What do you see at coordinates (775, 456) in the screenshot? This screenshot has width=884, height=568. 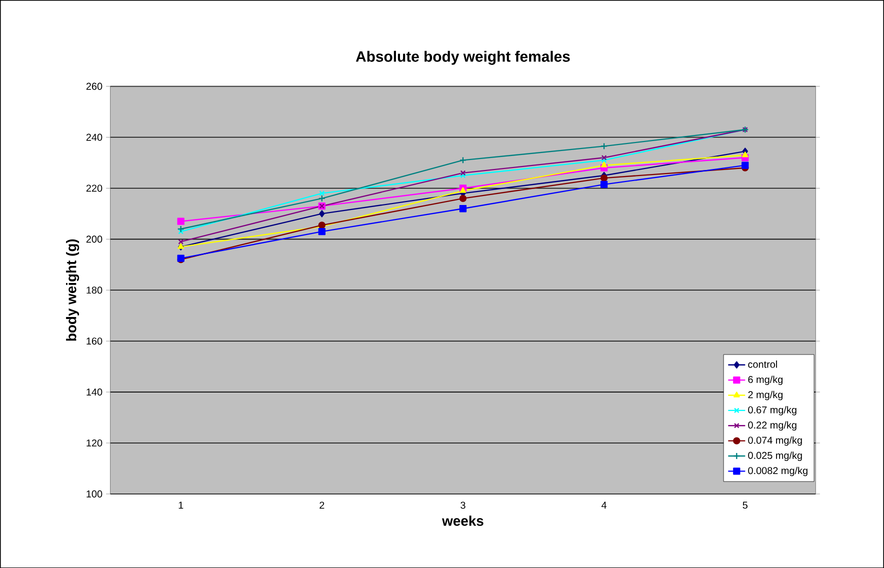 I see `legend-label: 0.025 mg/kg` at bounding box center [775, 456].